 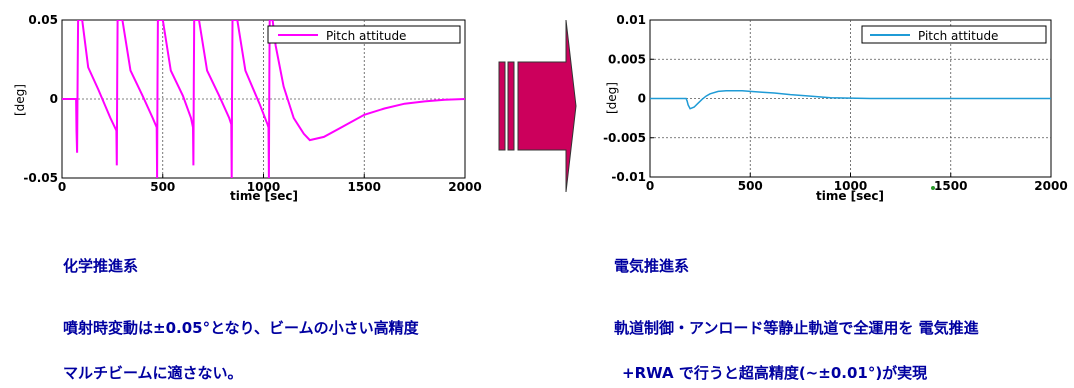 I want to click on caption-left-line1: 噴射時変動は±0.05°となり、ビームの小さい高精度, so click(x=241, y=328).